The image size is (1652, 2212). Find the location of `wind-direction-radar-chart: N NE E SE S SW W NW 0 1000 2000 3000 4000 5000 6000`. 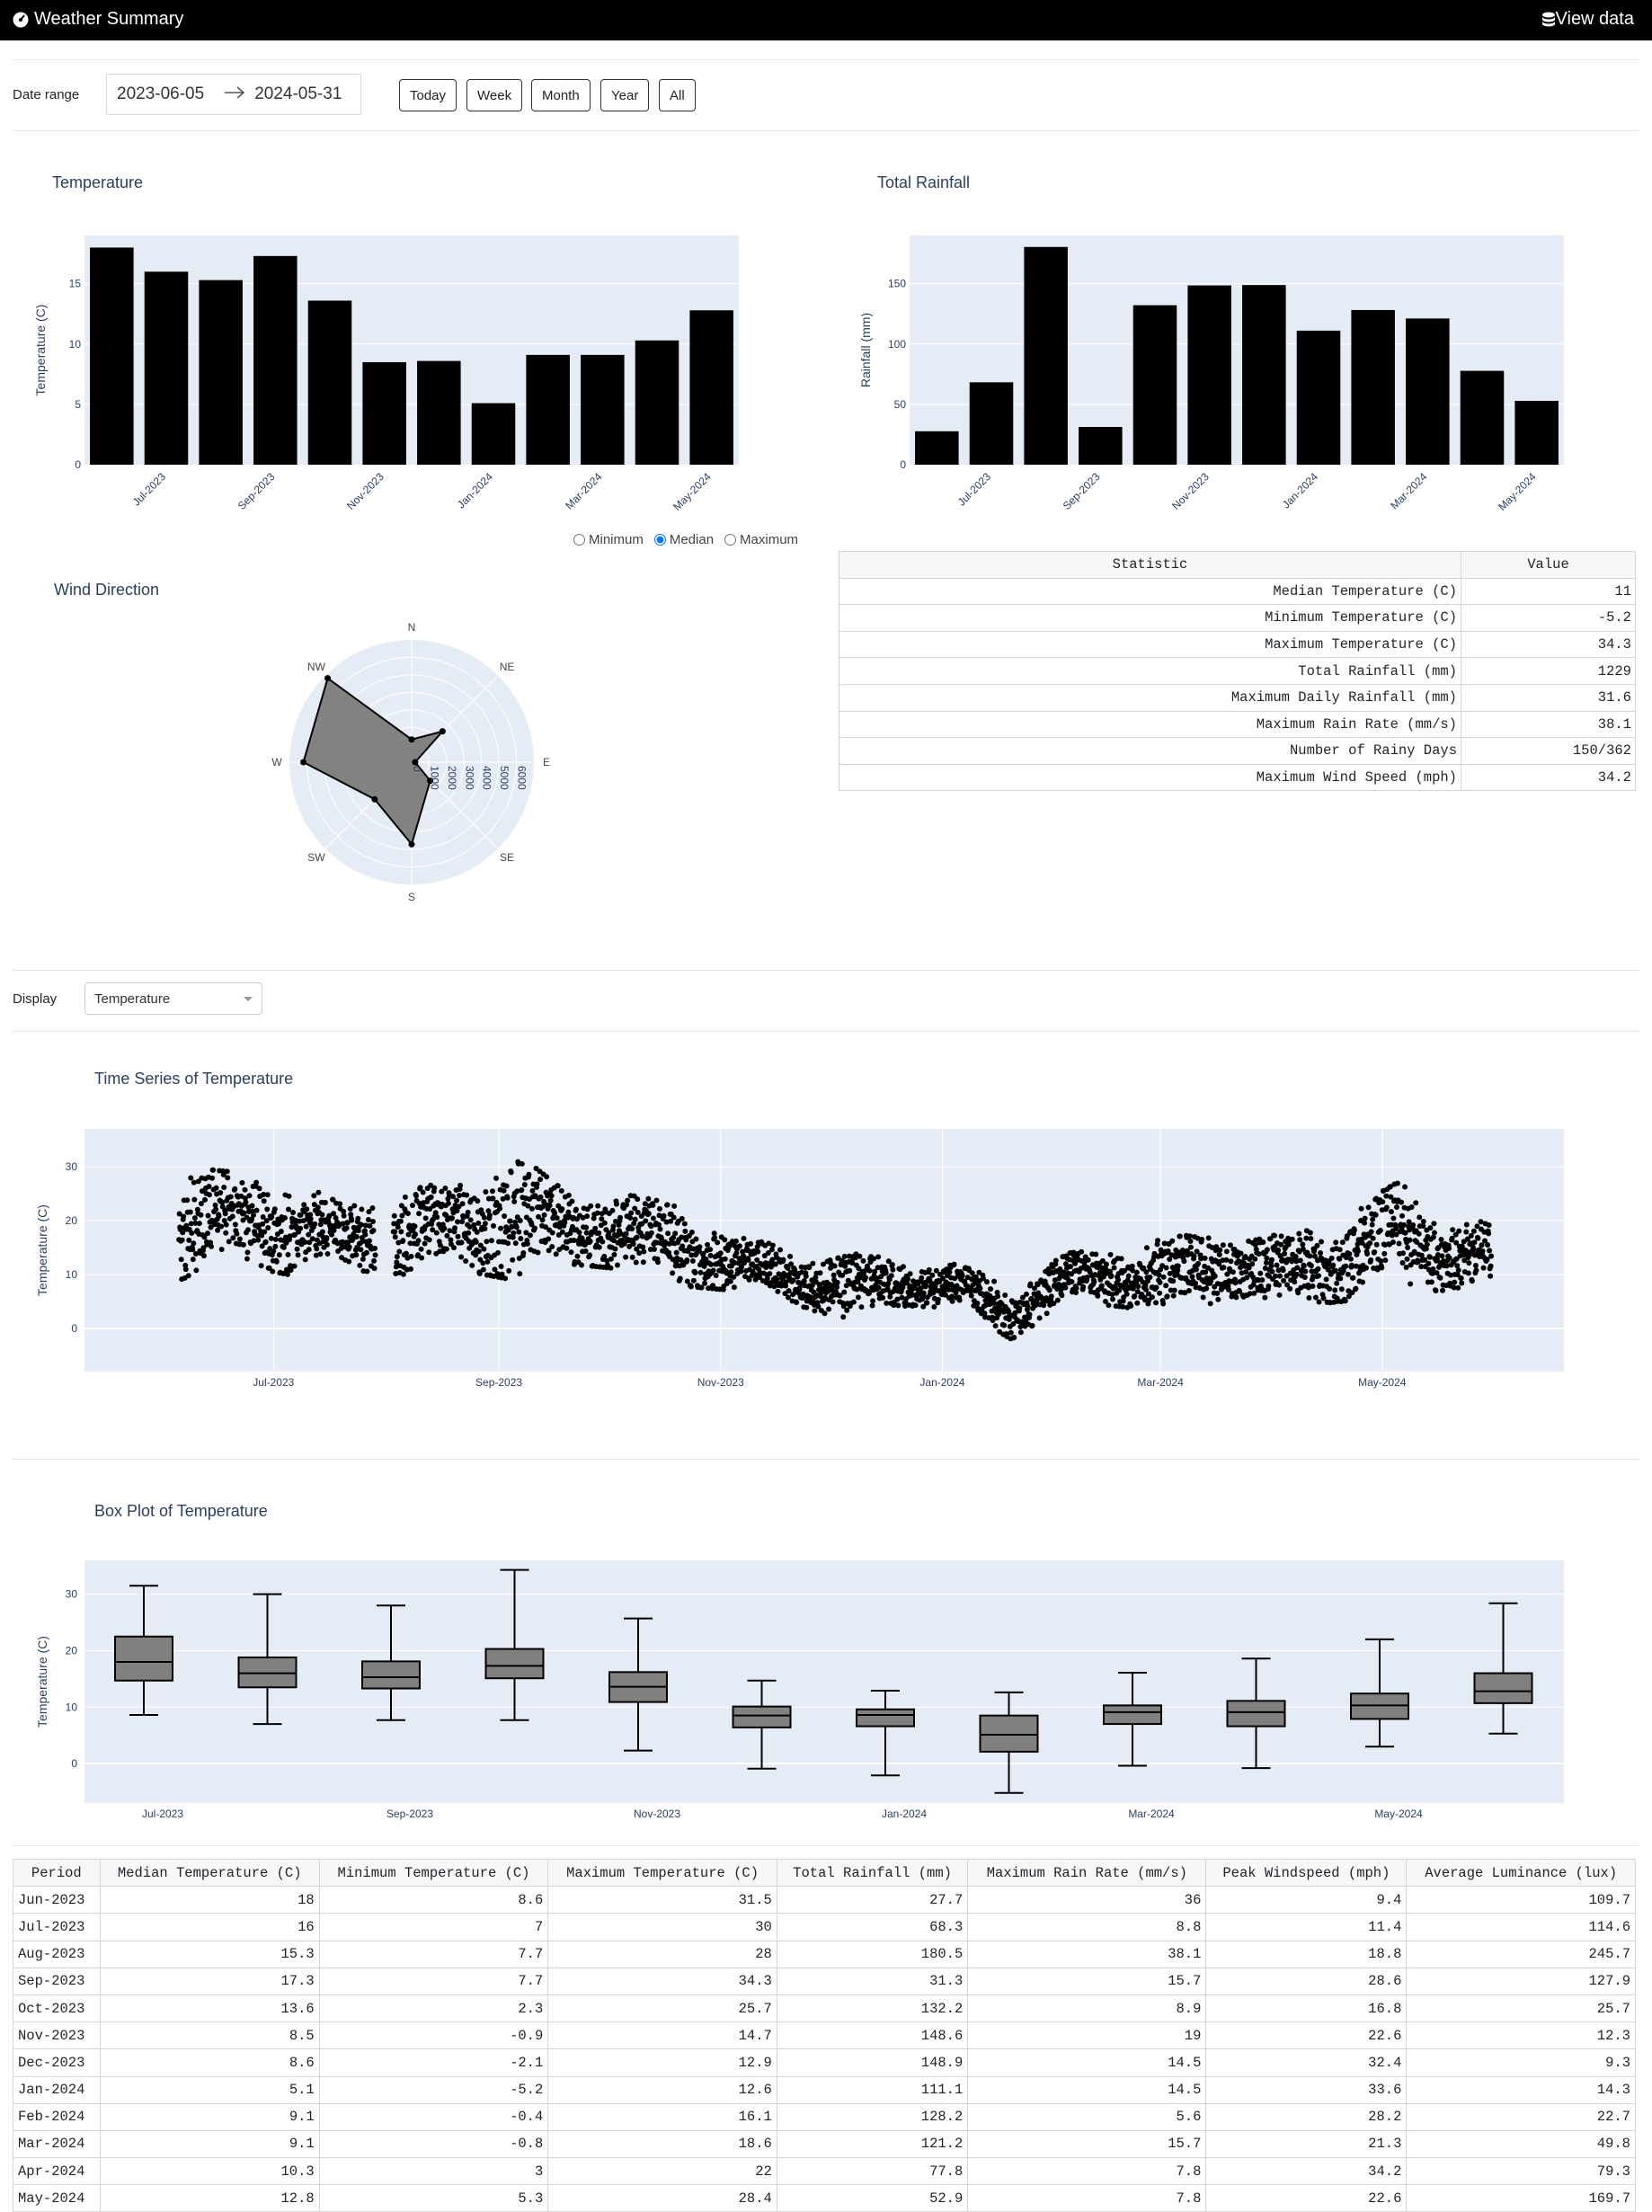

wind-direction-radar-chart: N NE E SE S SW W NW 0 1000 2000 3000 4000 5000 6000 is located at coordinates (410, 762).